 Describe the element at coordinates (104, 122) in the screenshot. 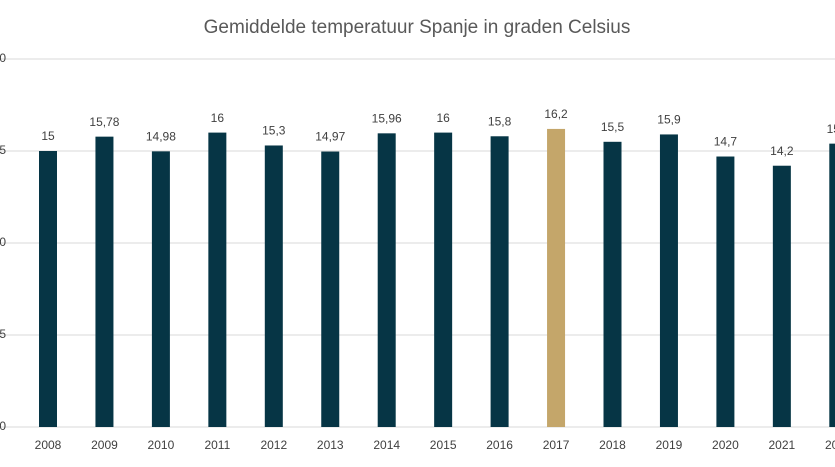

I see `value-label: 15,78` at that location.